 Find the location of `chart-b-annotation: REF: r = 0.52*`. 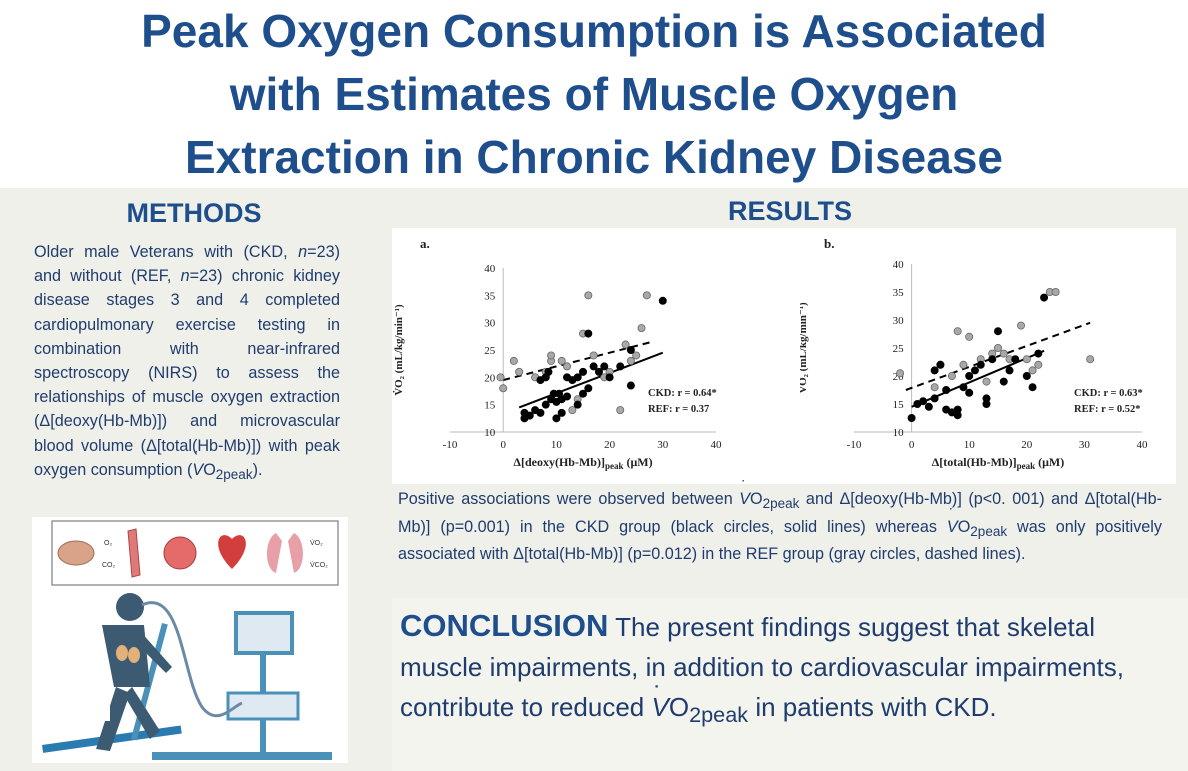

chart-b-annotation: REF: r = 0.52* is located at coordinates (1107, 409).